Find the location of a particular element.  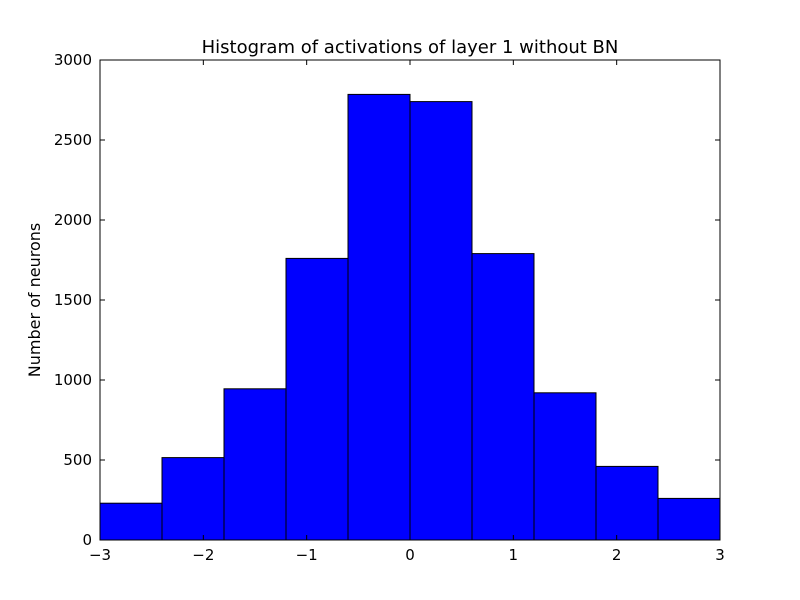

x-tick-label: 2 is located at coordinates (617, 555).